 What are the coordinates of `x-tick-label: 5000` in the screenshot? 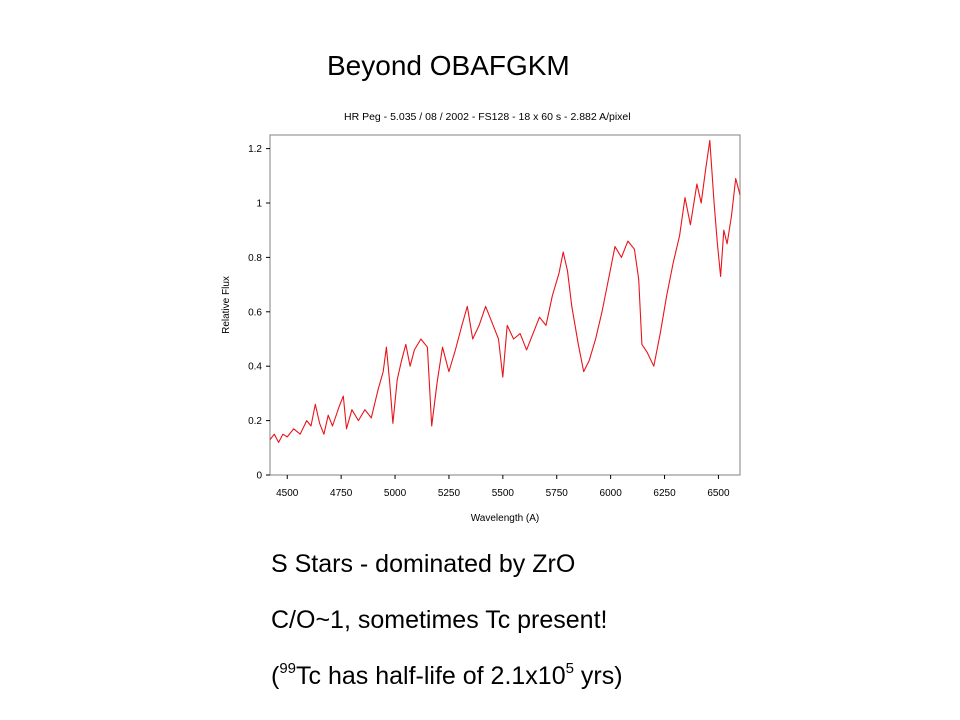 It's located at (395, 493).